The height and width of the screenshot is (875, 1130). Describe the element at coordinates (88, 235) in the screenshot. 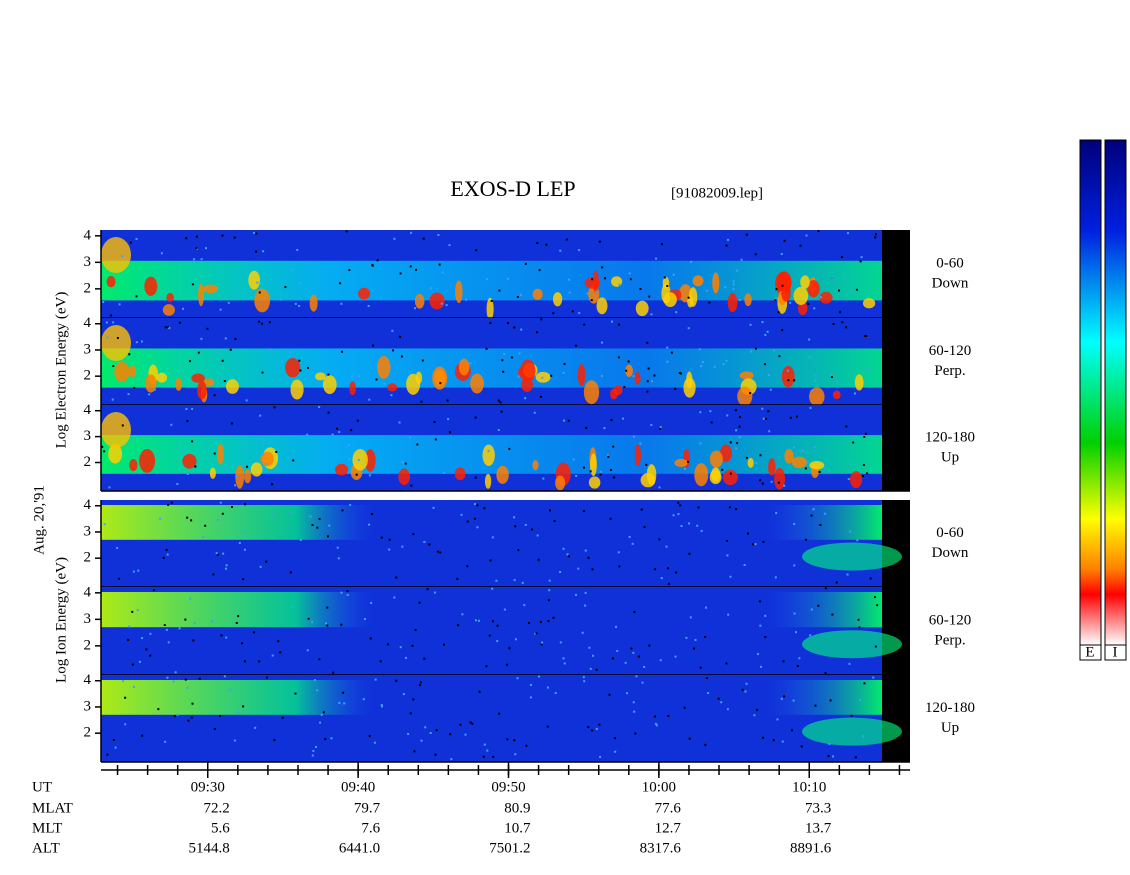

I see `y-tick-label: 4` at that location.